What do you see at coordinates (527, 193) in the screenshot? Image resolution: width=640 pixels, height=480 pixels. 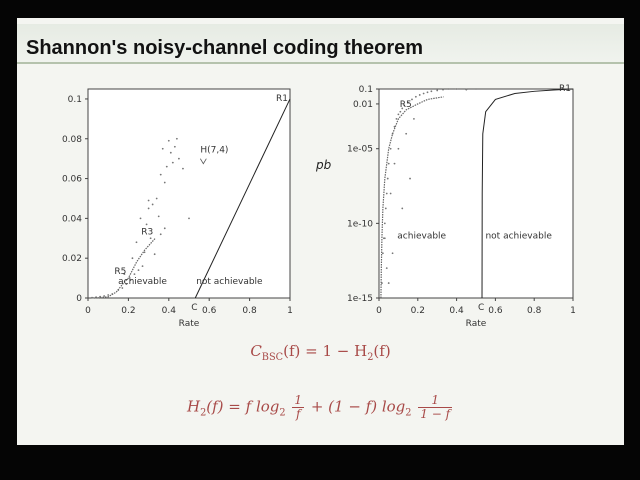 I see `chart-right-shannon-limit-line` at bounding box center [527, 193].